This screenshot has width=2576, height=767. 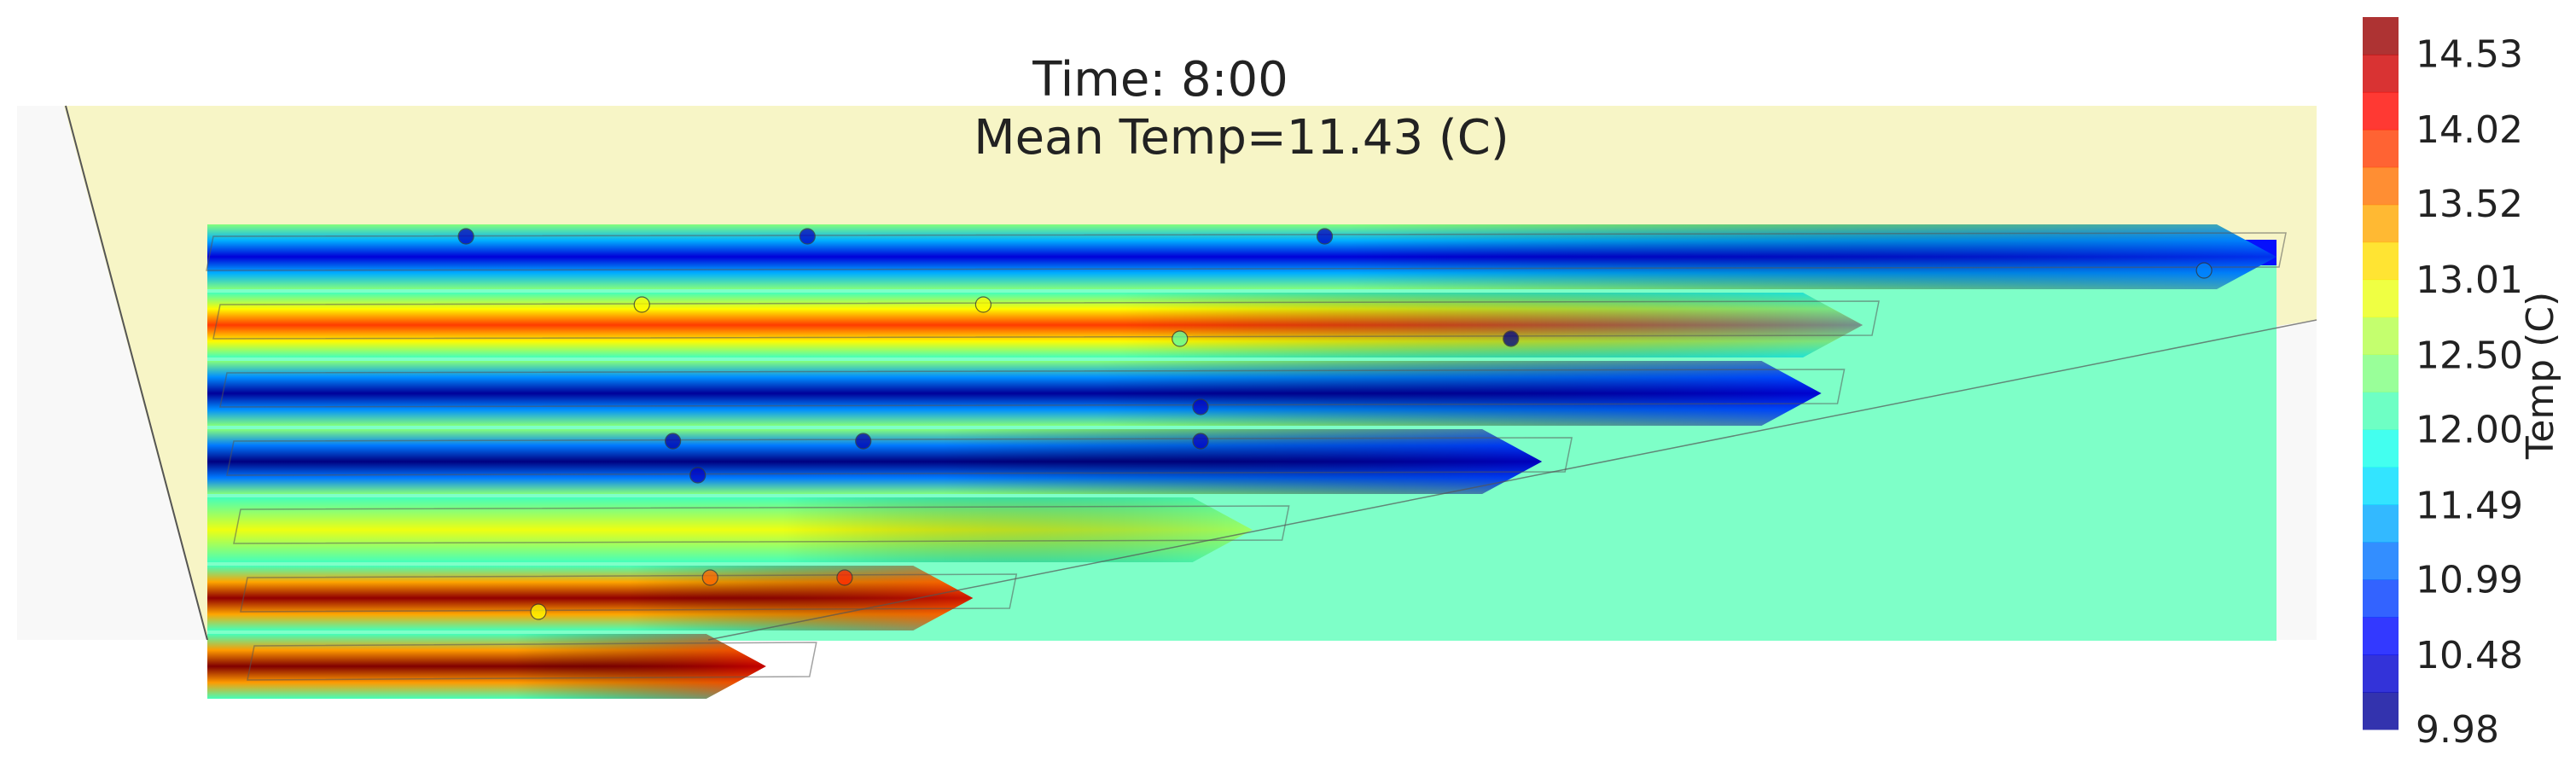 I want to click on band-row-3-fade, so click(x=1015, y=393).